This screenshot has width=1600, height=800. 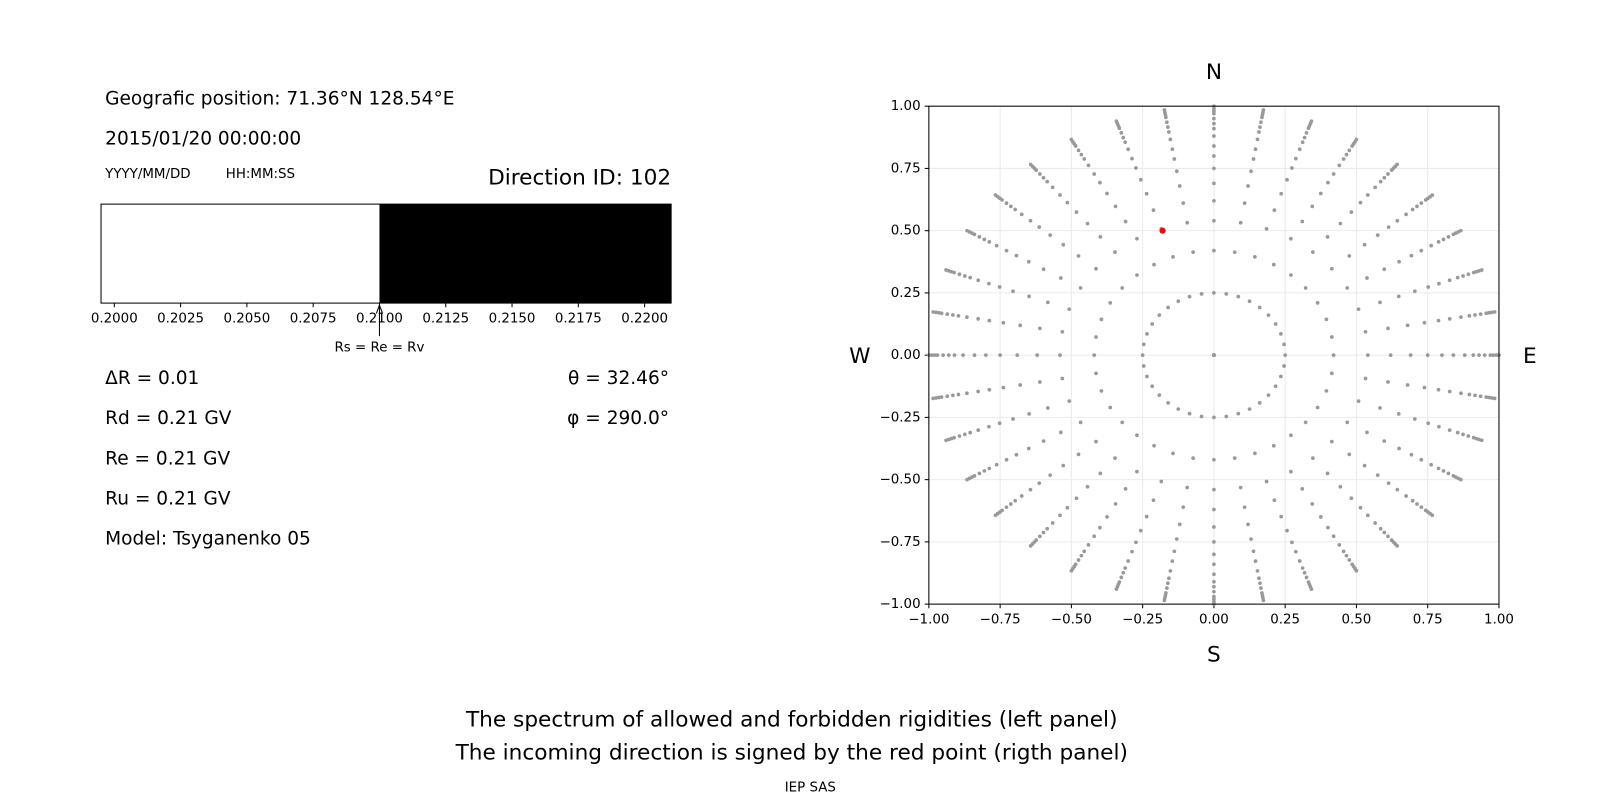 I want to click on axes-frame, so click(x=386, y=253).